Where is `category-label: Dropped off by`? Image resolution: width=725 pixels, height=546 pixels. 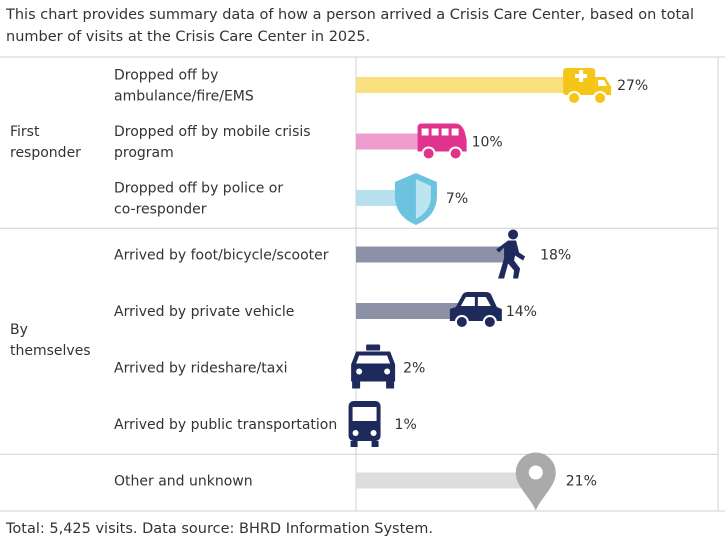
category-label: Dropped off by is located at coordinates (166, 76).